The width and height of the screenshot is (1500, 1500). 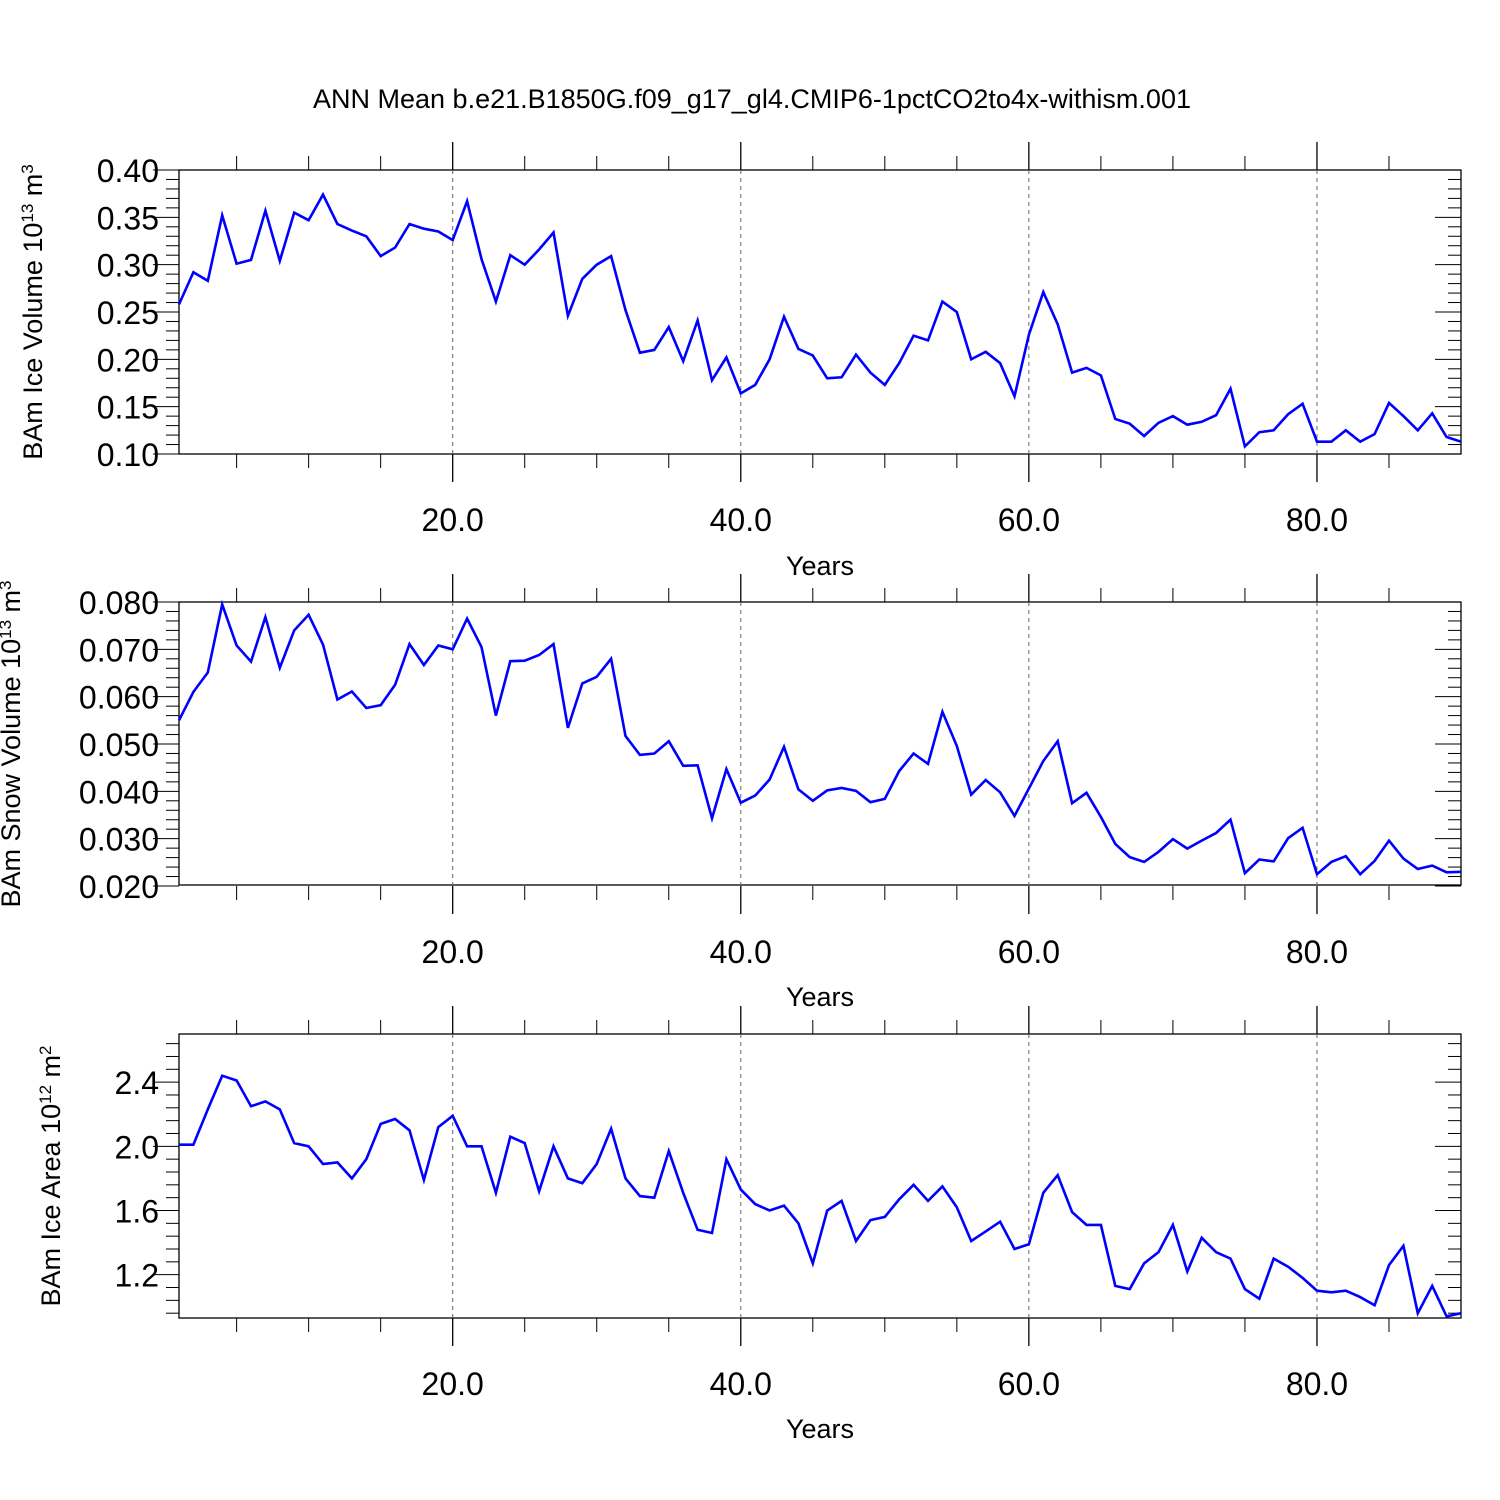 I want to click on y-tick-label: 0.25, so click(x=128, y=313).